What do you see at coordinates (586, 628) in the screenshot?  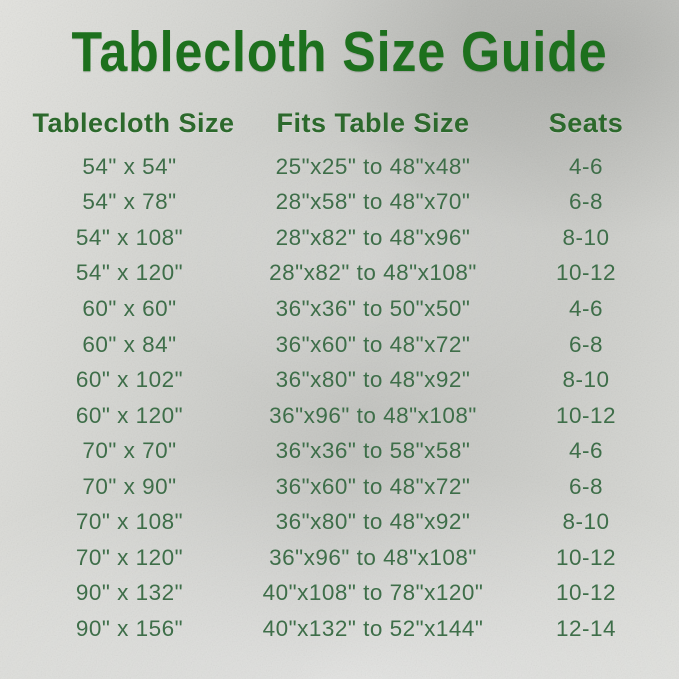 I see `seats-cell: 12-14` at bounding box center [586, 628].